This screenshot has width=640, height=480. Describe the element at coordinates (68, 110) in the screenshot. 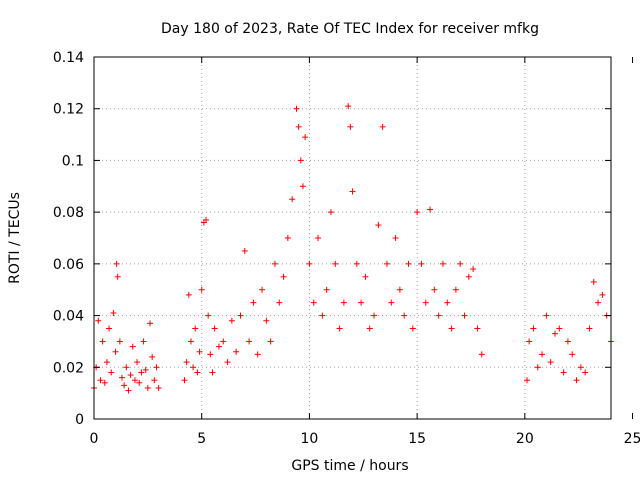

I see `y-tick-label: 0.12` at that location.